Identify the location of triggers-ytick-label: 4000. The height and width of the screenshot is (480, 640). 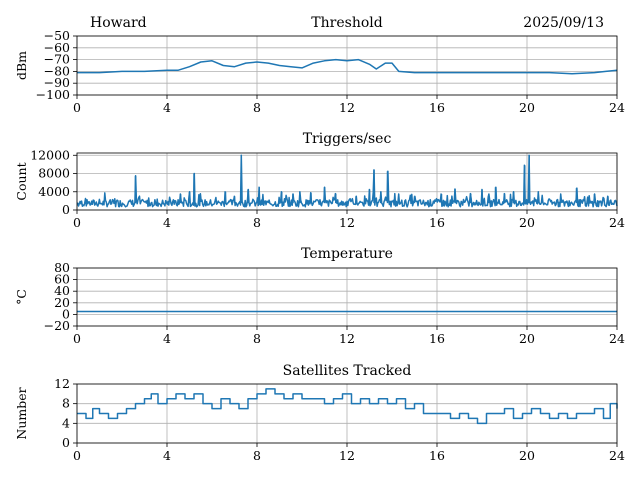
(54, 191).